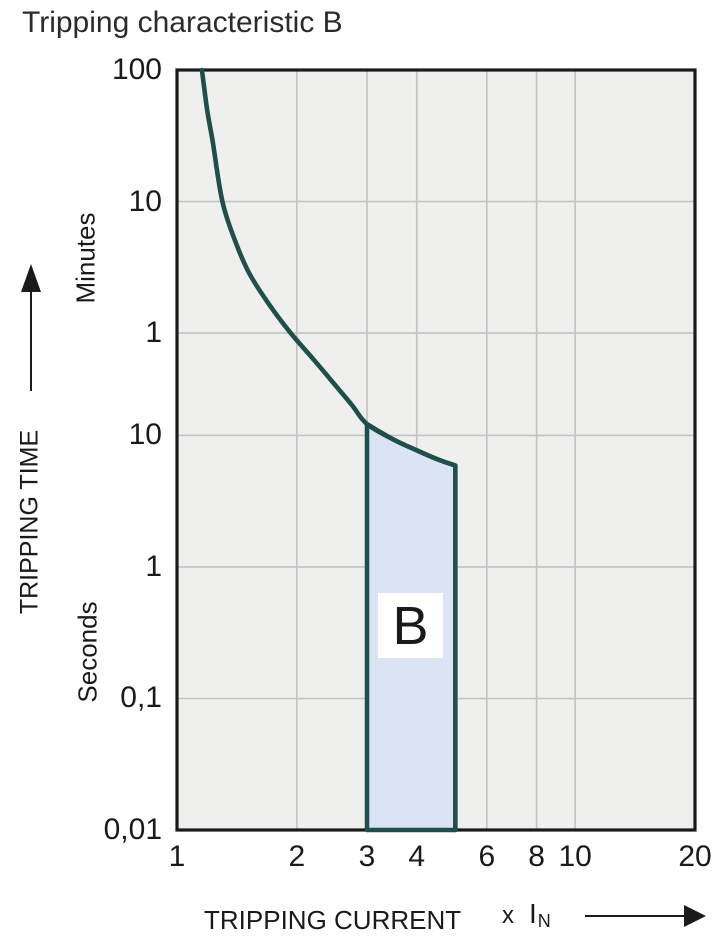  Describe the element at coordinates (177, 856) in the screenshot. I see `x-tick-label: 1` at that location.